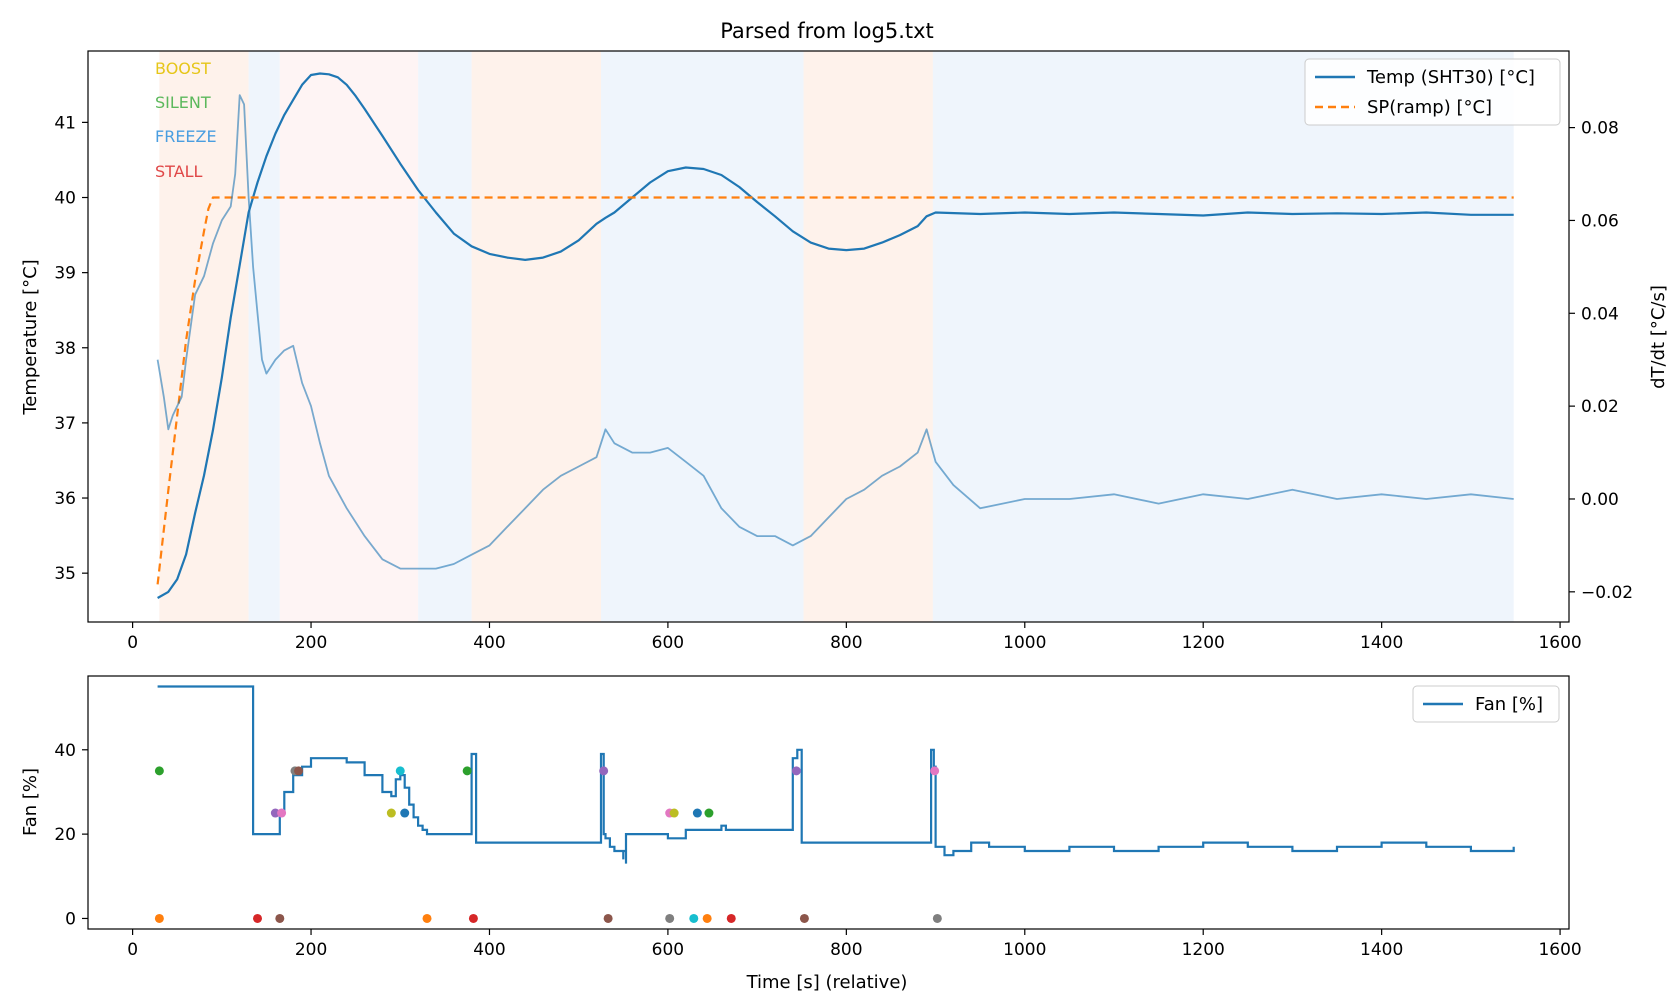 Image resolution: width=1680 pixels, height=1008 pixels. Describe the element at coordinates (65, 349) in the screenshot. I see `top-y-tick-label: 38` at that location.